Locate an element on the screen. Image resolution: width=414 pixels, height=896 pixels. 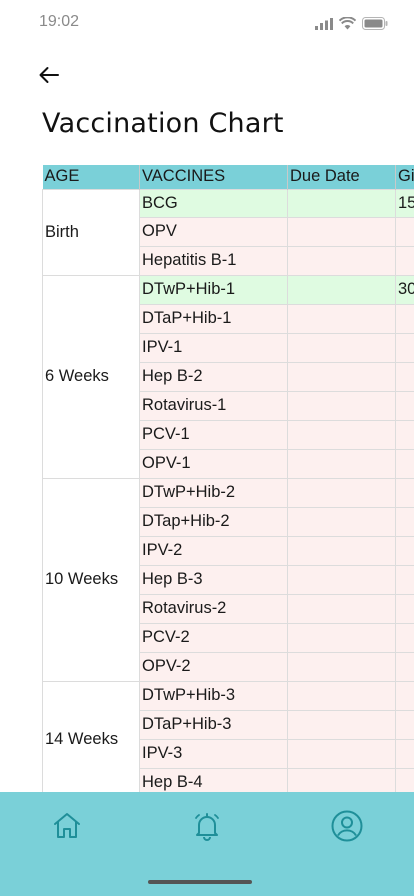
vaccine-name-cell: Hep B-4 is located at coordinates (213, 779).